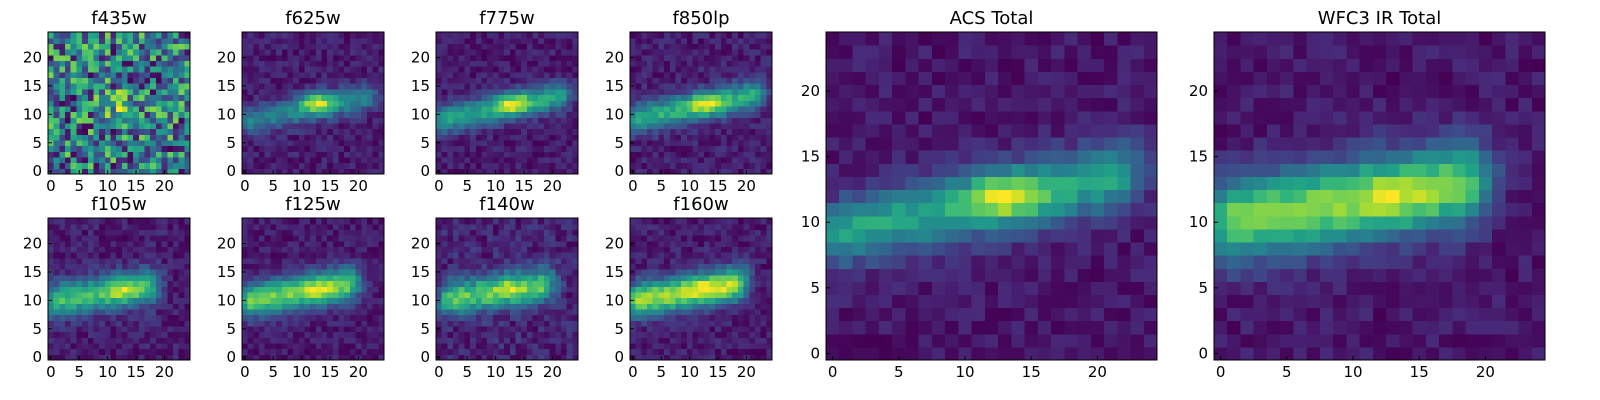  Describe the element at coordinates (32, 86) in the screenshot. I see `y-tick-label: 15` at that location.